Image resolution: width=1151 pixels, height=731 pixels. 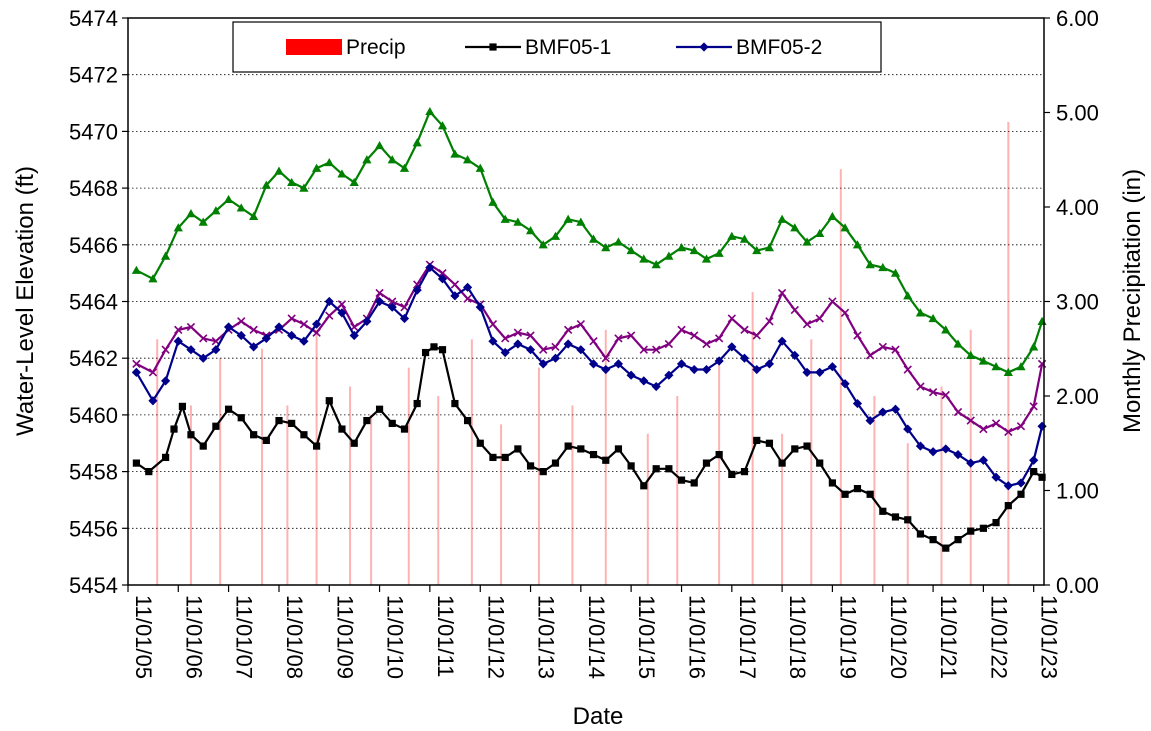 What do you see at coordinates (244, 637) in the screenshot?
I see `x-tick-label: 11/01/07` at bounding box center [244, 637].